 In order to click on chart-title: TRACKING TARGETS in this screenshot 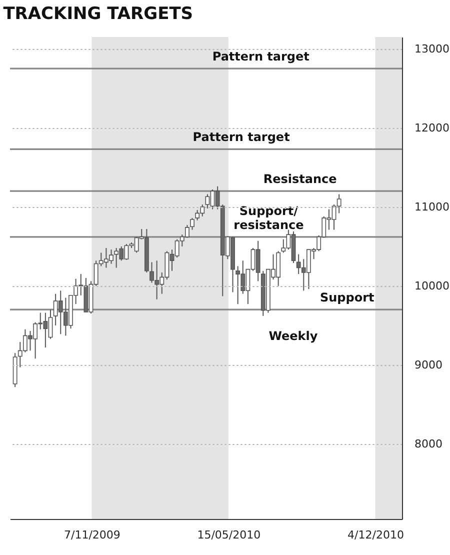, I will do `click(98, 14)`.